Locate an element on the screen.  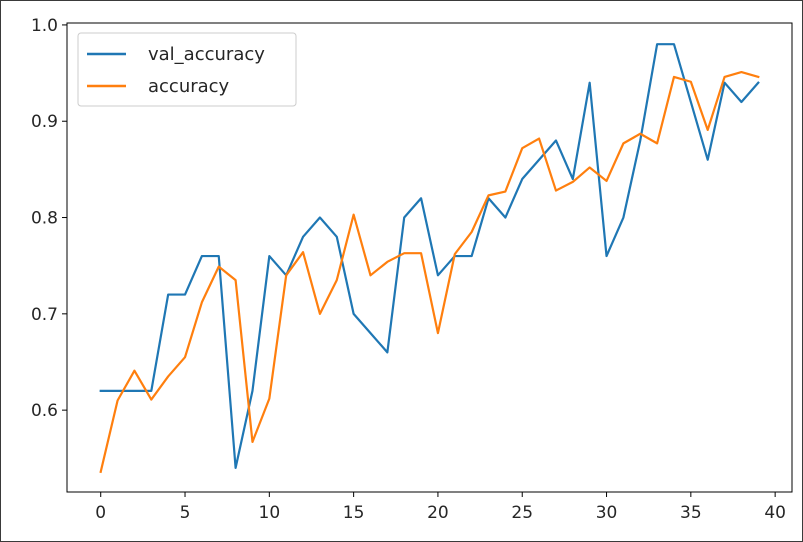
y-tick-label: 1.0 is located at coordinates (44, 26).